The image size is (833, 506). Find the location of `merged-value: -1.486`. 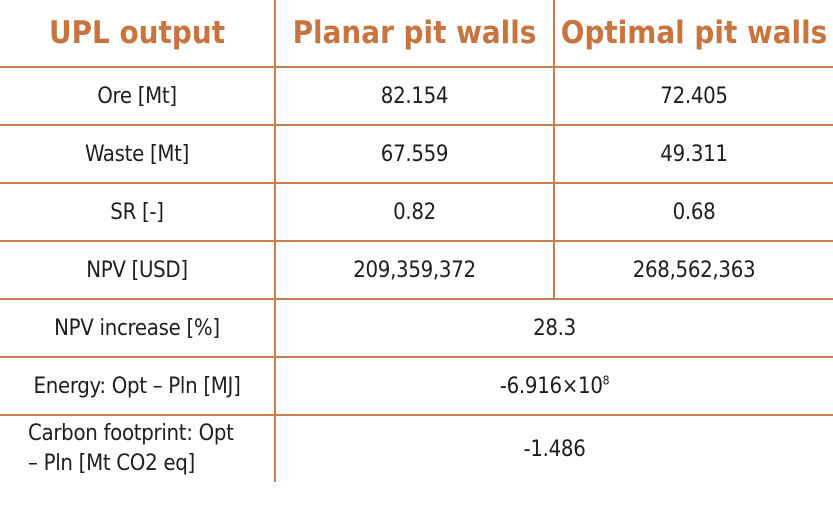

merged-value: -1.486 is located at coordinates (553, 448).